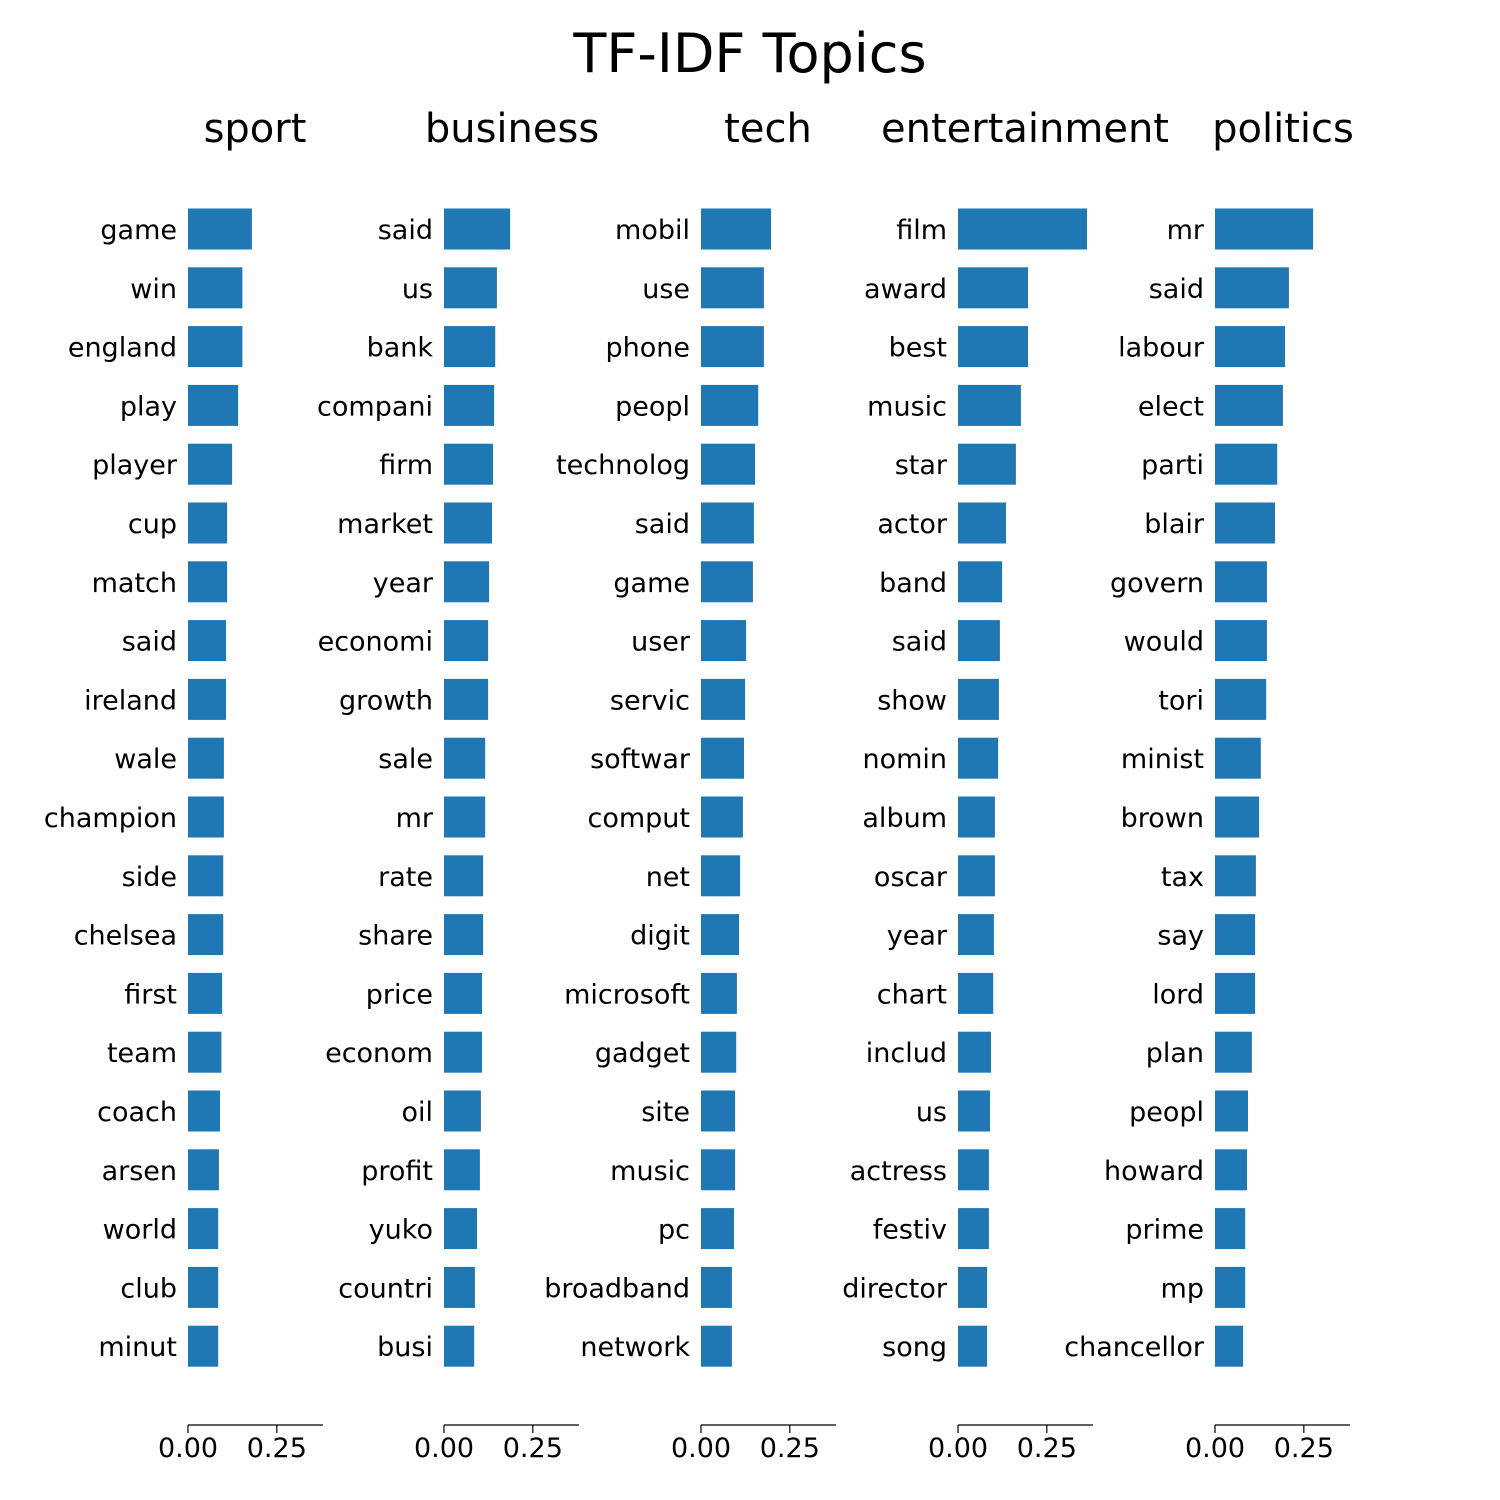  What do you see at coordinates (648, 348) in the screenshot?
I see `tick-label-phone: phone` at bounding box center [648, 348].